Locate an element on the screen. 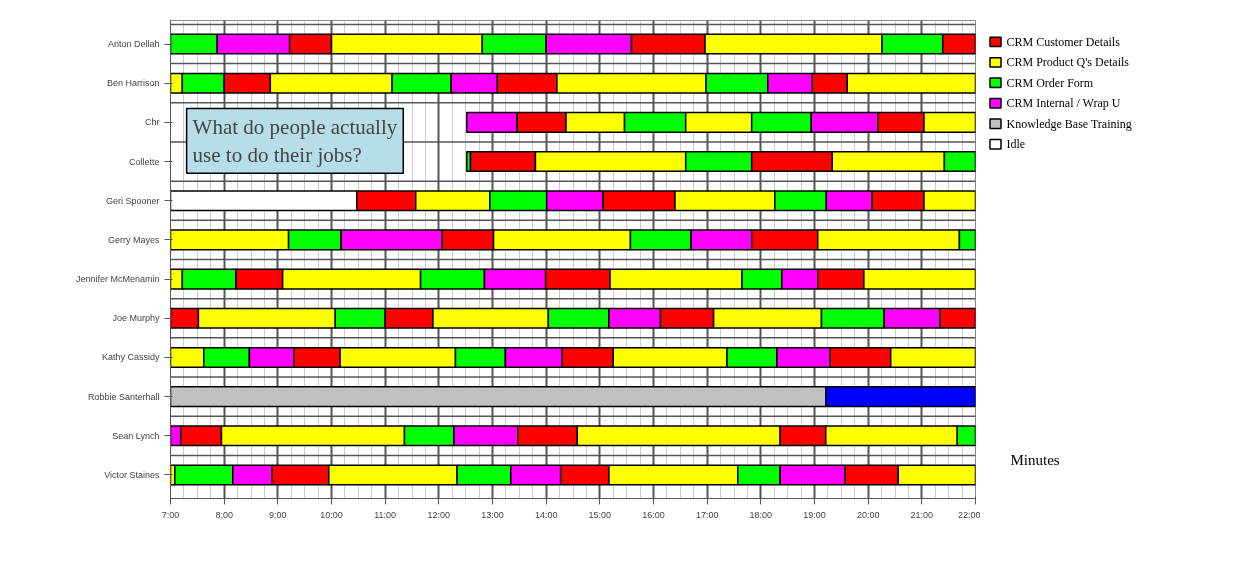 The width and height of the screenshot is (1241, 580). x-tick-label: 19:00 is located at coordinates (814, 514).